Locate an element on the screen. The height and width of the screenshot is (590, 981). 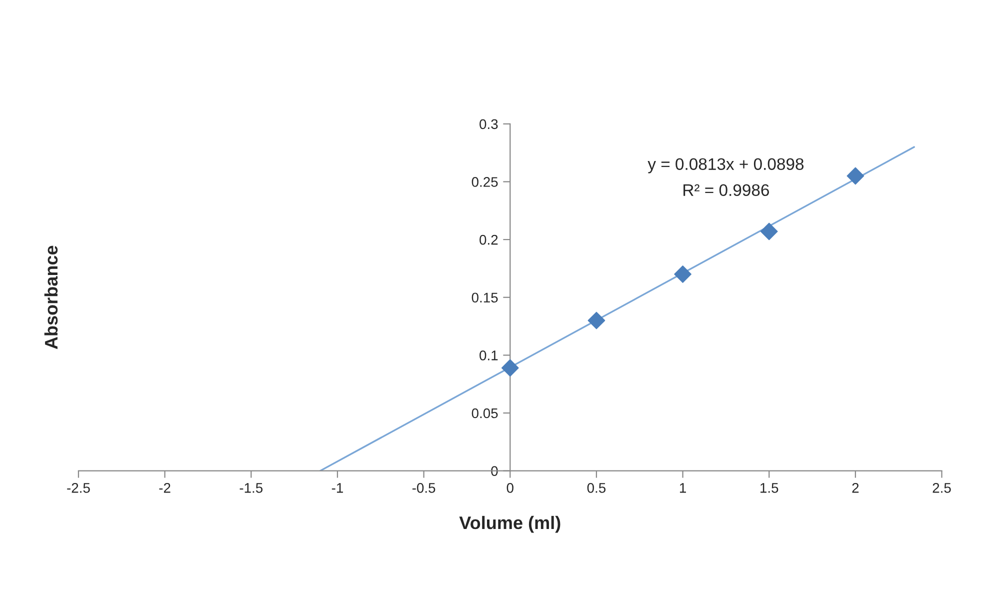
x-tick-label: 1 is located at coordinates (683, 488).